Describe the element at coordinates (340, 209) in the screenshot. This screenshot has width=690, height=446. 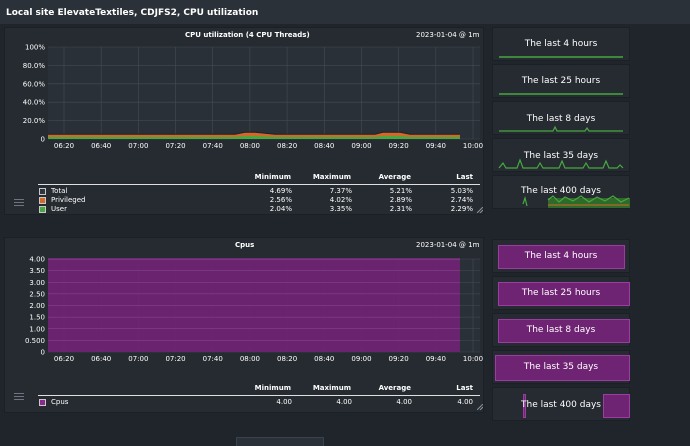
I see `cell-max: 3.35%` at that location.